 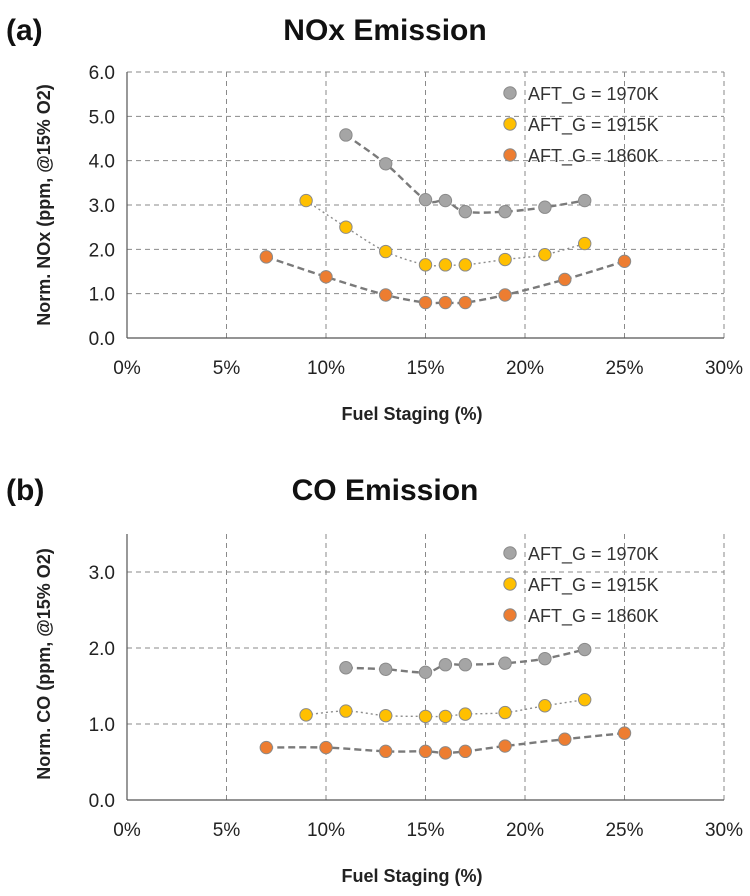 I want to click on panel-label-b: (b), so click(x=25, y=490).